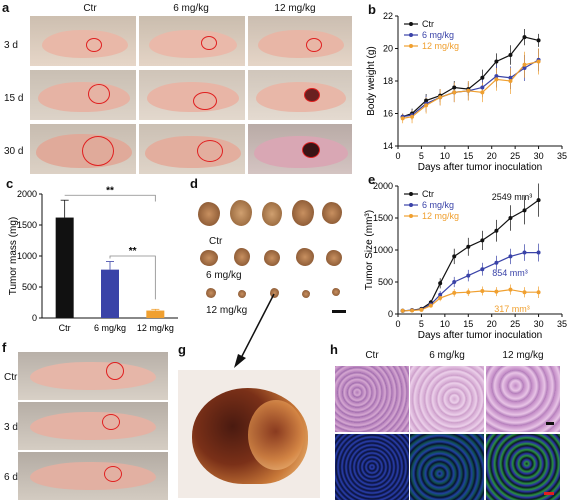  I want to click on panel-f-row-ctr: Ctr, so click(11, 377).